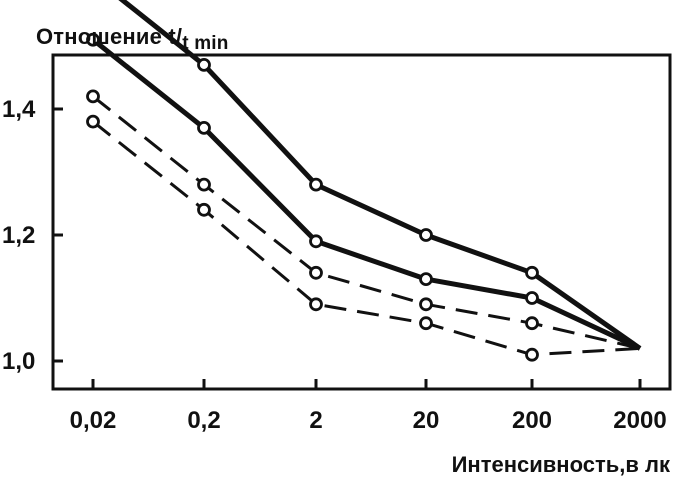  Describe the element at coordinates (132, 39) in the screenshot. I see `y-axis-label: Отношение t/t min` at that location.